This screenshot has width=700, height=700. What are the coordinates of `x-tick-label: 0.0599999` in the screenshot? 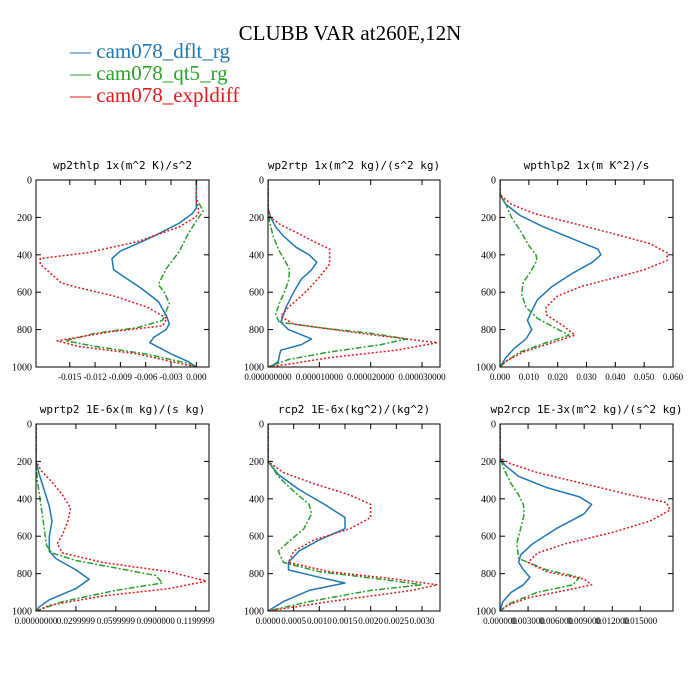 It's located at (116, 621).